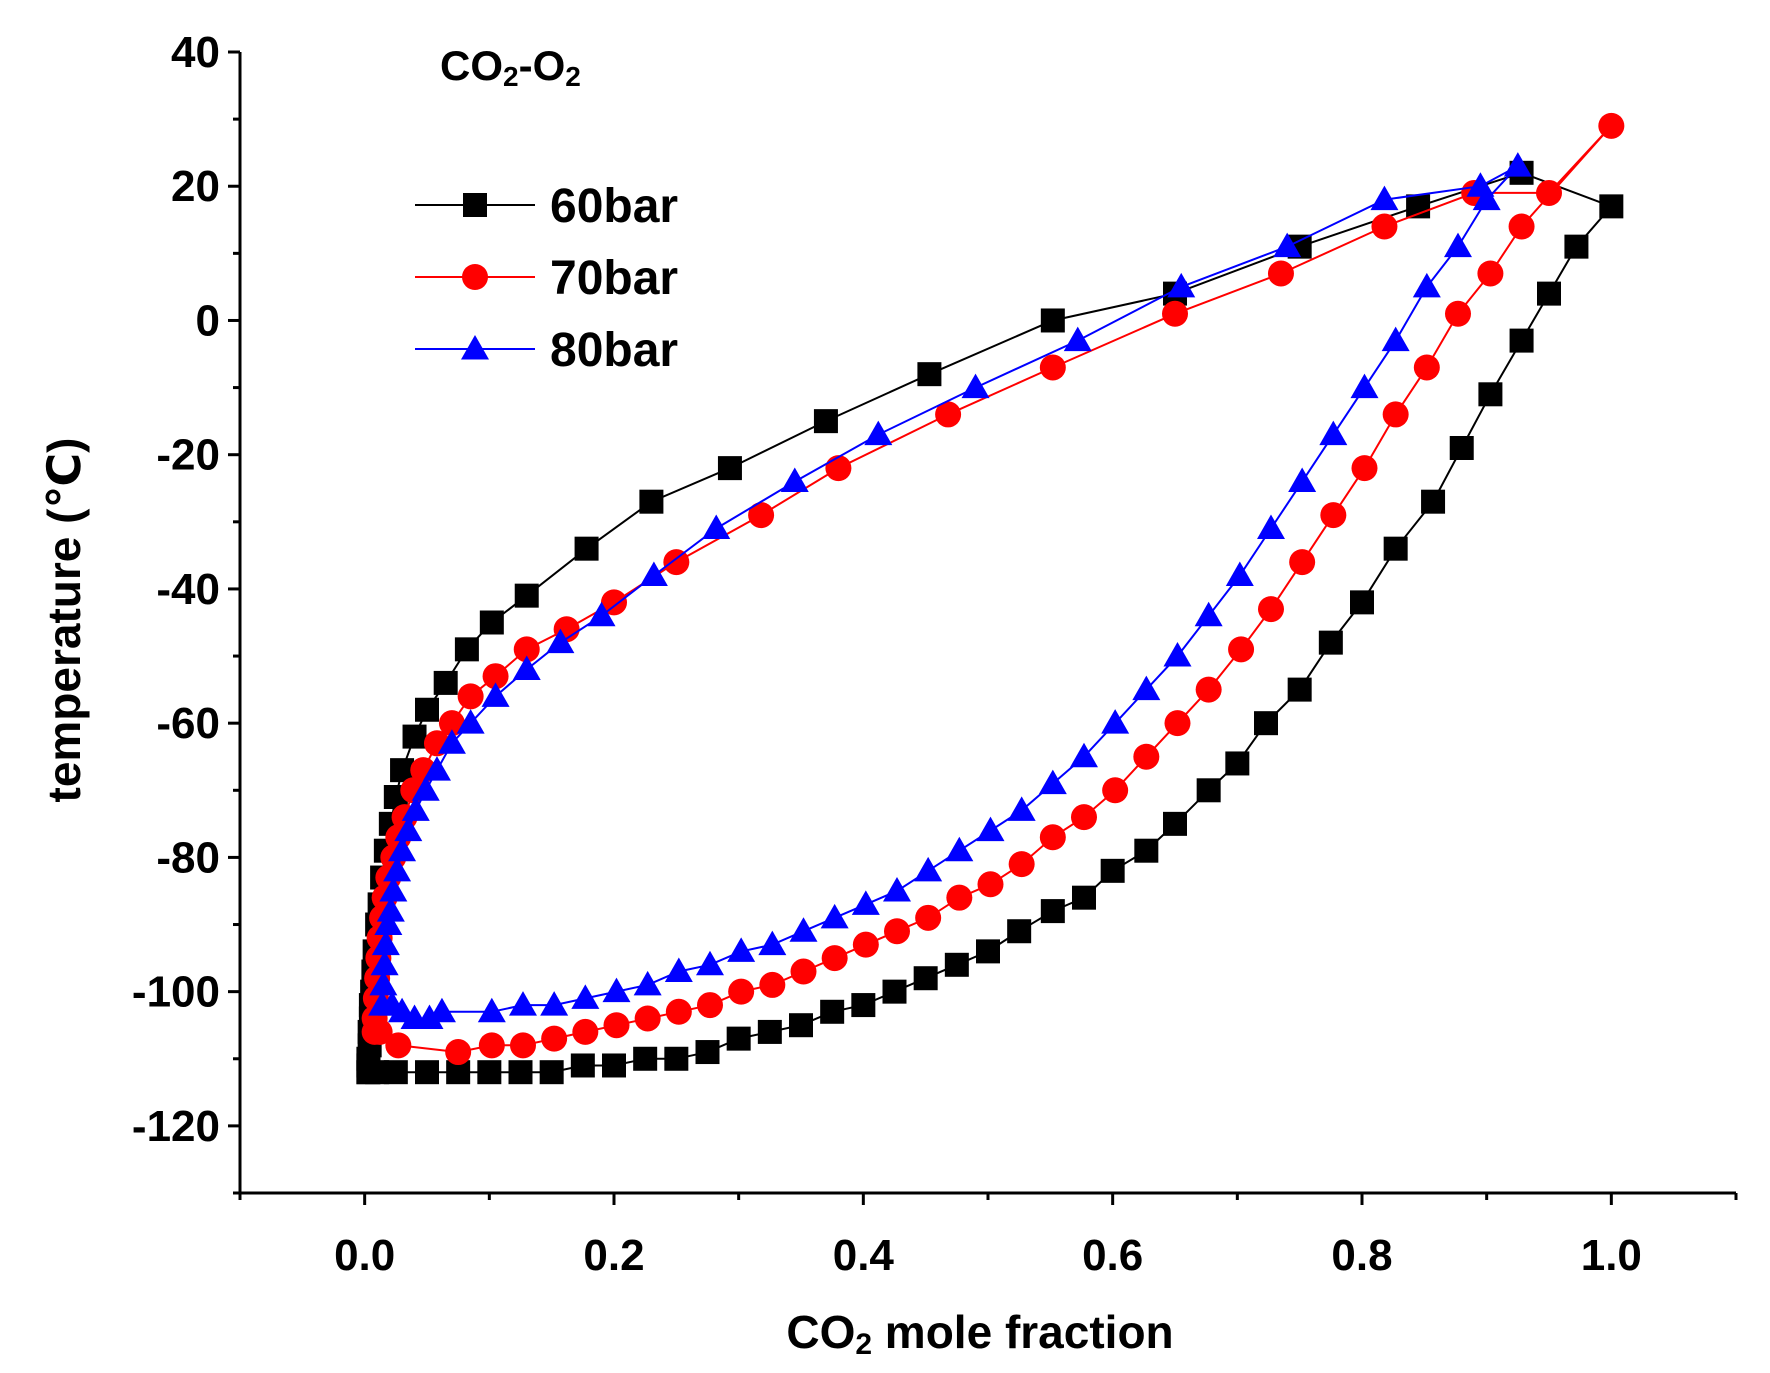  What do you see at coordinates (1112, 1255) in the screenshot?
I see `x-tick-label: 0.6` at bounding box center [1112, 1255].